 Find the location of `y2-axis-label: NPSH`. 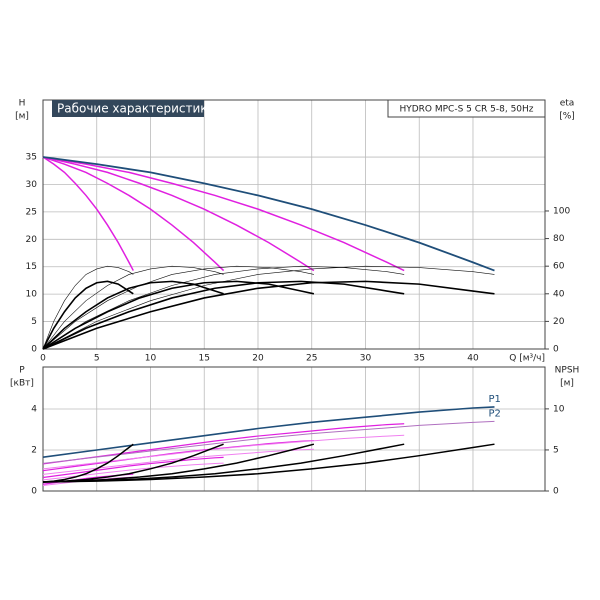

y2-axis-label: NPSH is located at coordinates (567, 371).